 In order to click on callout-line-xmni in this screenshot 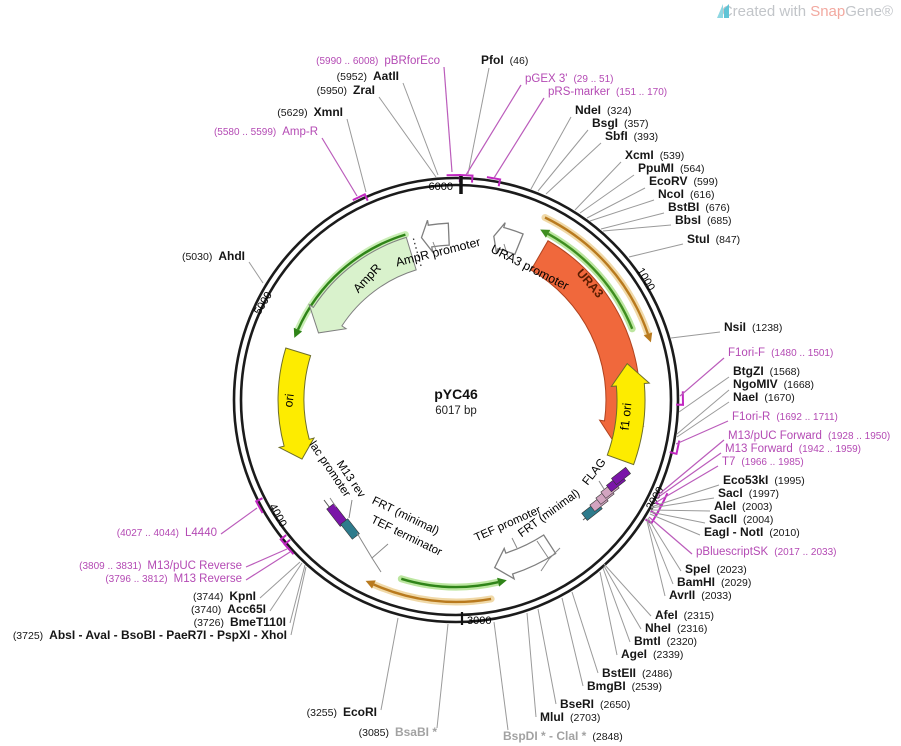, I will do `click(356, 155)`.